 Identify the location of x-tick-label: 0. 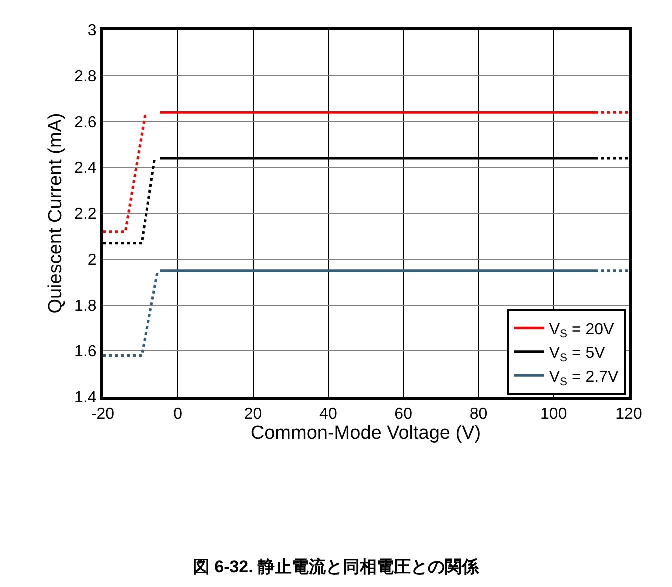
(178, 415).